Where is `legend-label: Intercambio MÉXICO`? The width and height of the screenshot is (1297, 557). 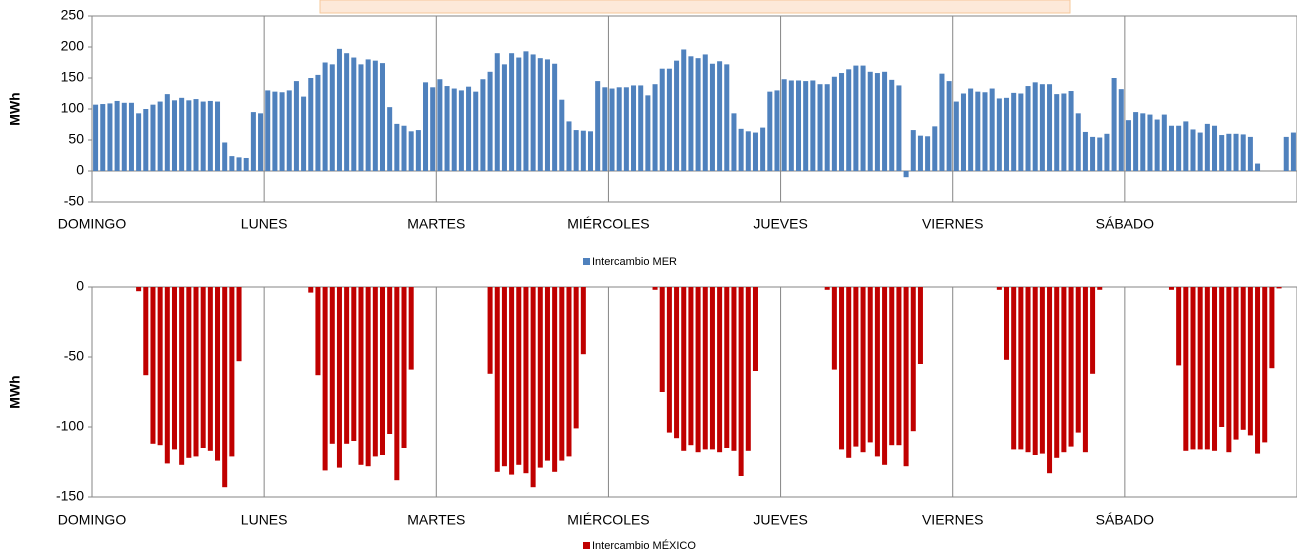
legend-label: Intercambio MÉXICO is located at coordinates (644, 545).